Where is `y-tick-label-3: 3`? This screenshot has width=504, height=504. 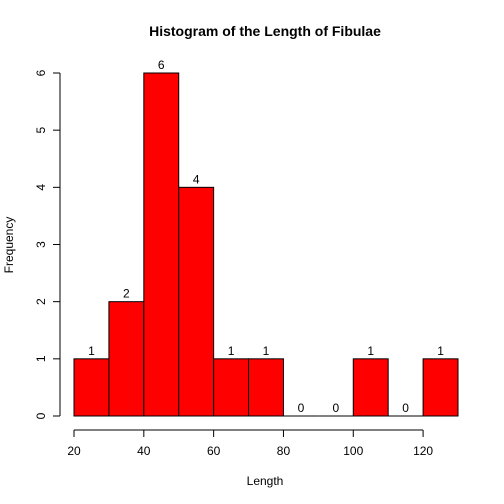 y-tick-label-3: 3 is located at coordinates (41, 244).